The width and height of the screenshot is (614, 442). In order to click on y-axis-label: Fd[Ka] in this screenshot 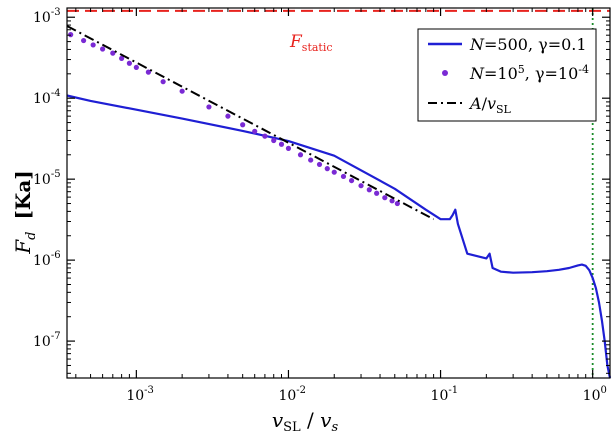, I will do `click(25, 212)`.